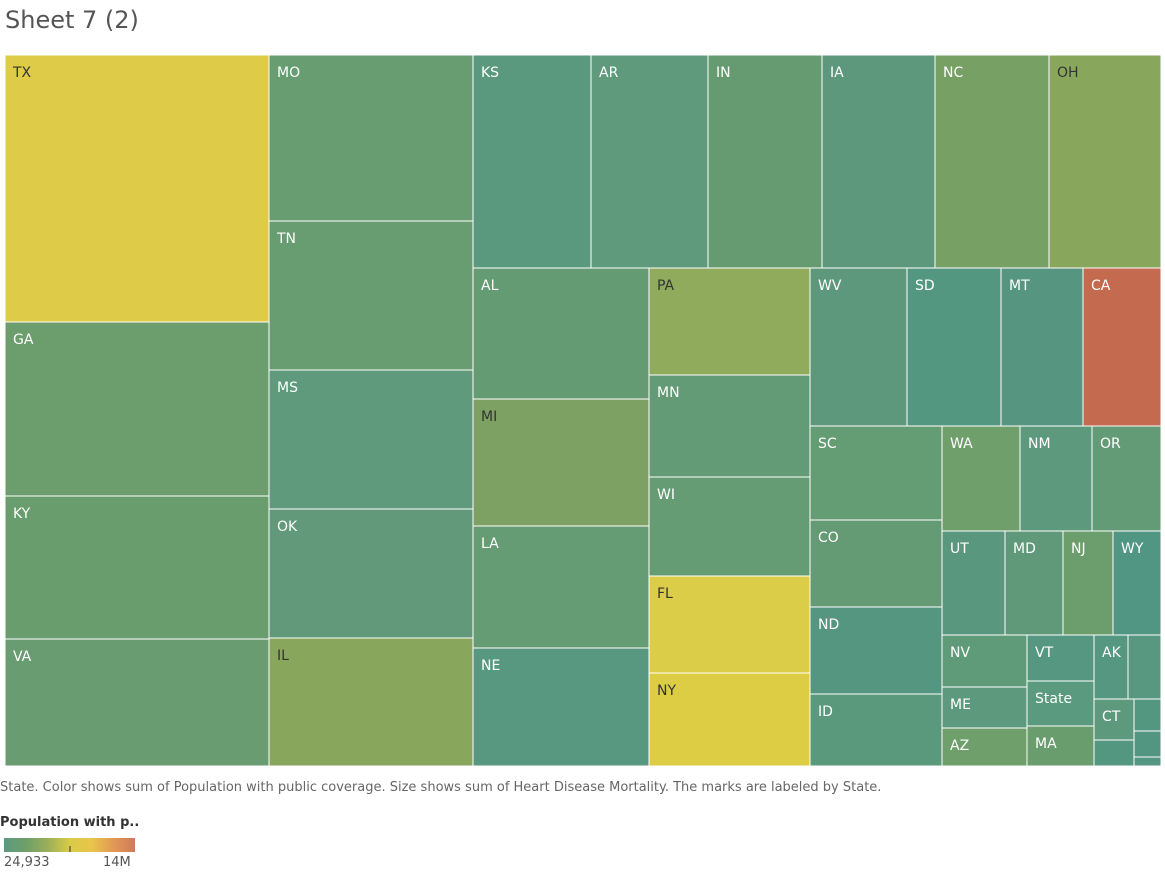 Image resolution: width=1165 pixels, height=875 pixels. What do you see at coordinates (666, 495) in the screenshot?
I see `treemap-label-wi: WI` at bounding box center [666, 495].